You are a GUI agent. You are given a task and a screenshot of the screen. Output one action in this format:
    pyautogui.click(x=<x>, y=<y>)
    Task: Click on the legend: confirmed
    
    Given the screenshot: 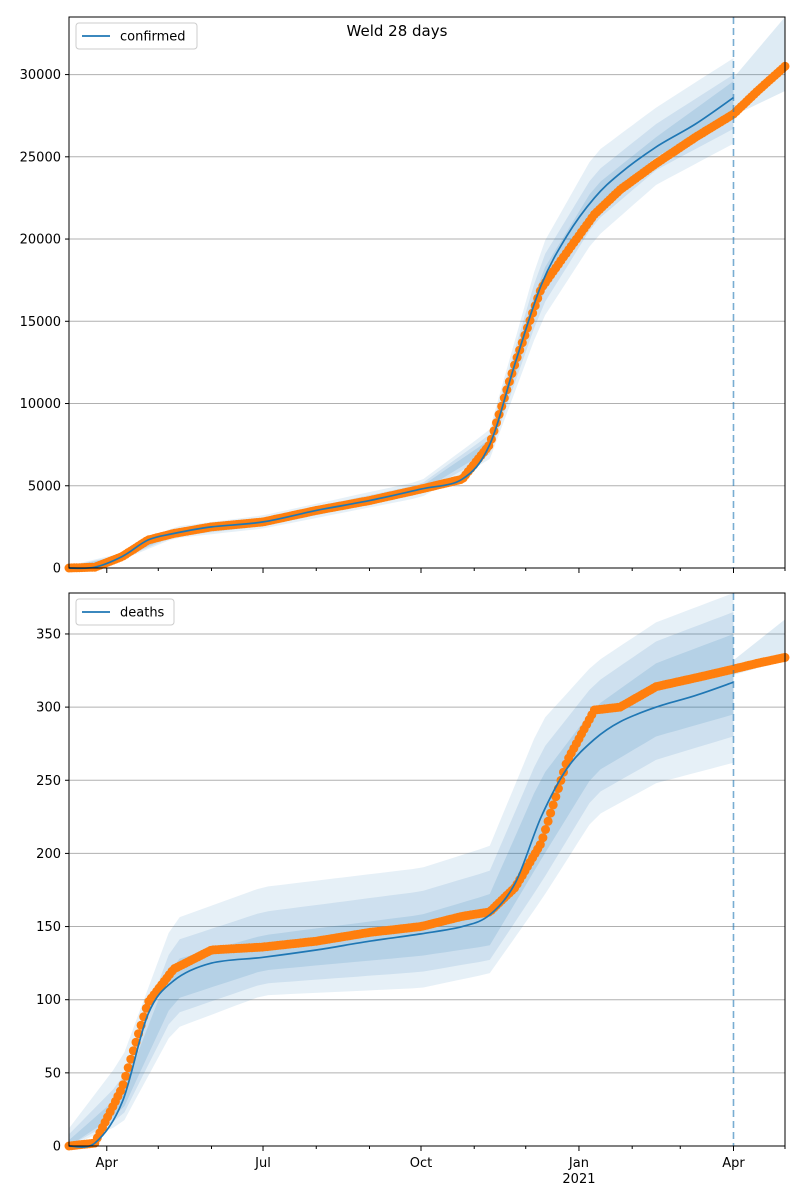 What is the action you would take?
    pyautogui.click(x=136, y=36)
    